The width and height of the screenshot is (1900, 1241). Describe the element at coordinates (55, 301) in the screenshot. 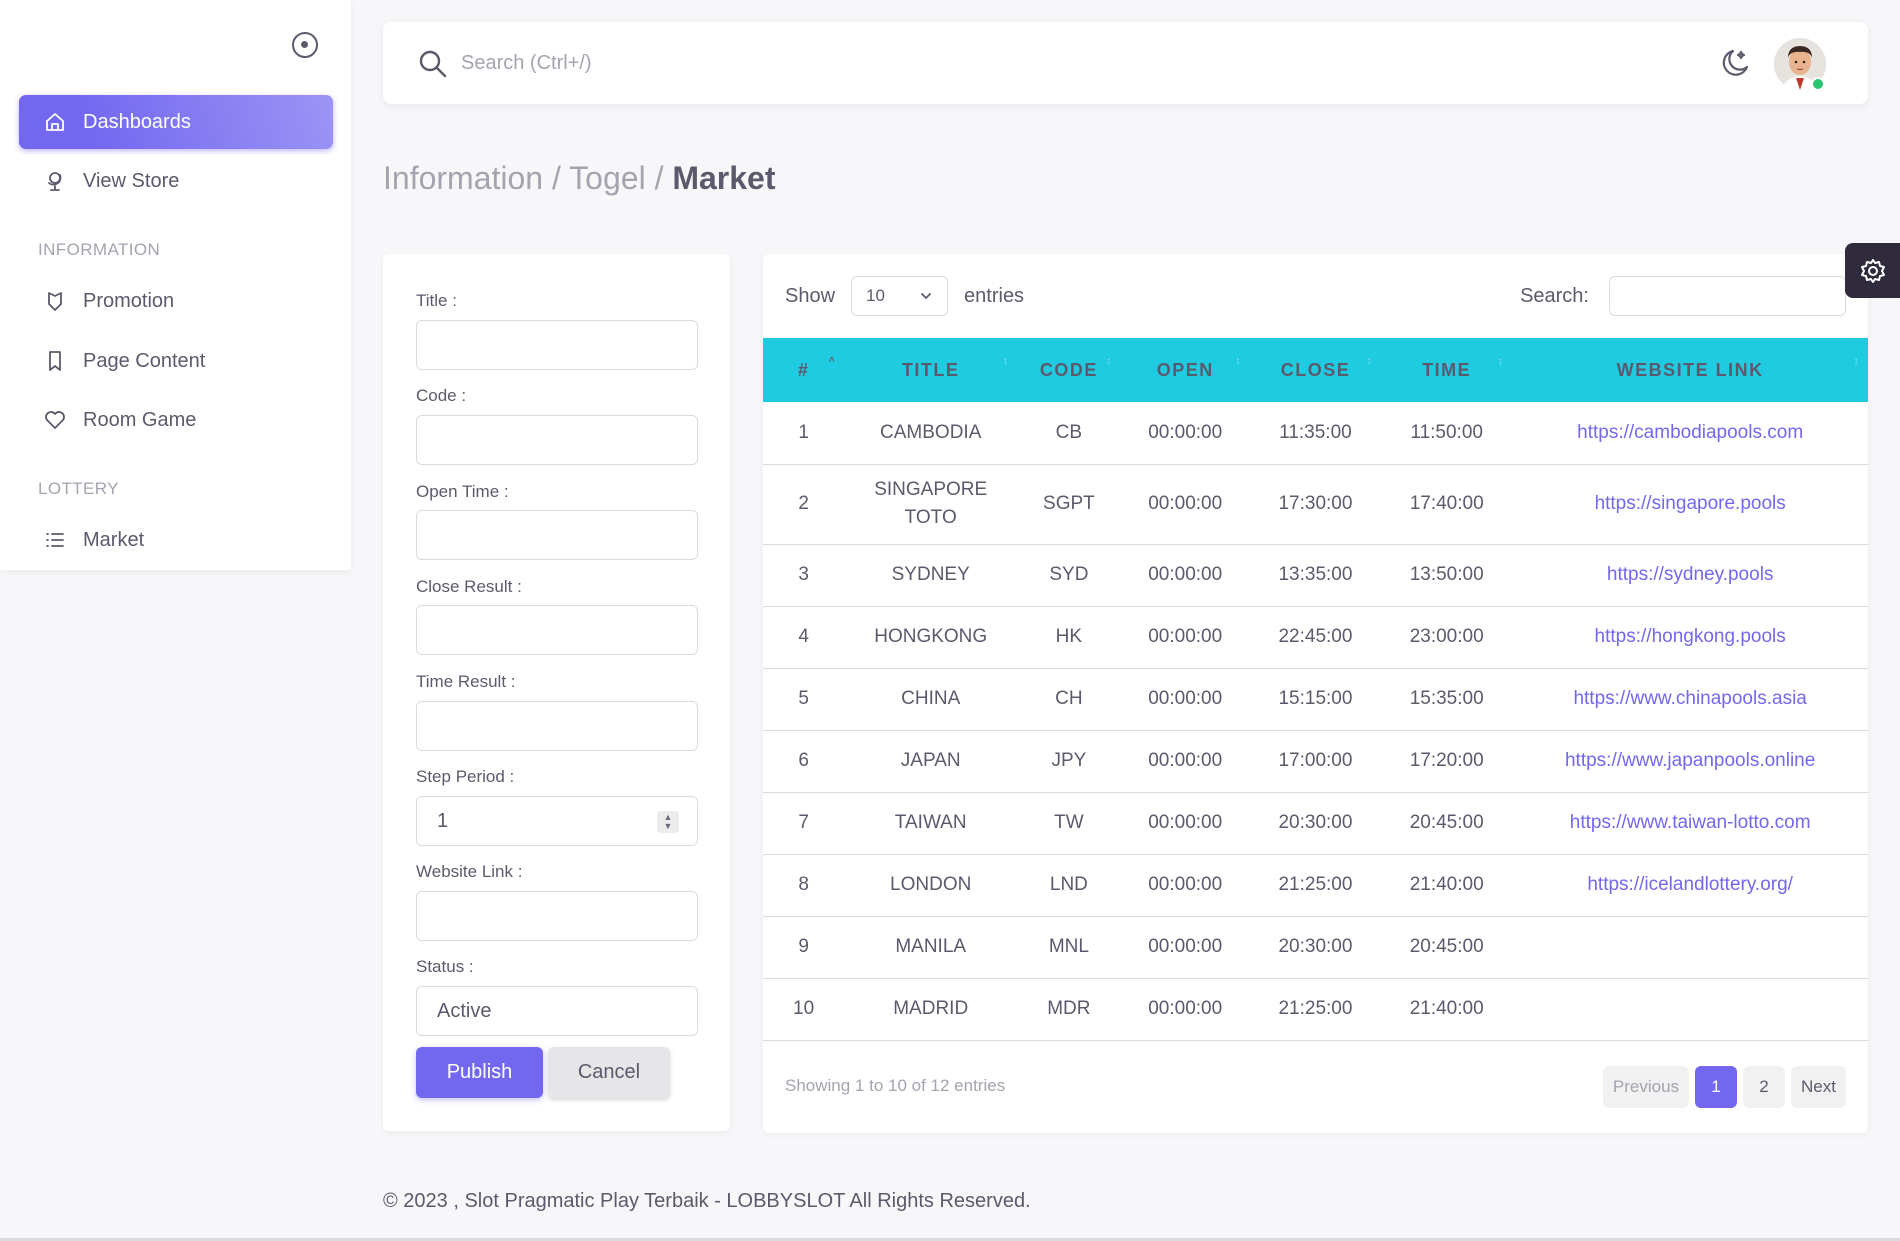

I see `shield-icon` at that location.